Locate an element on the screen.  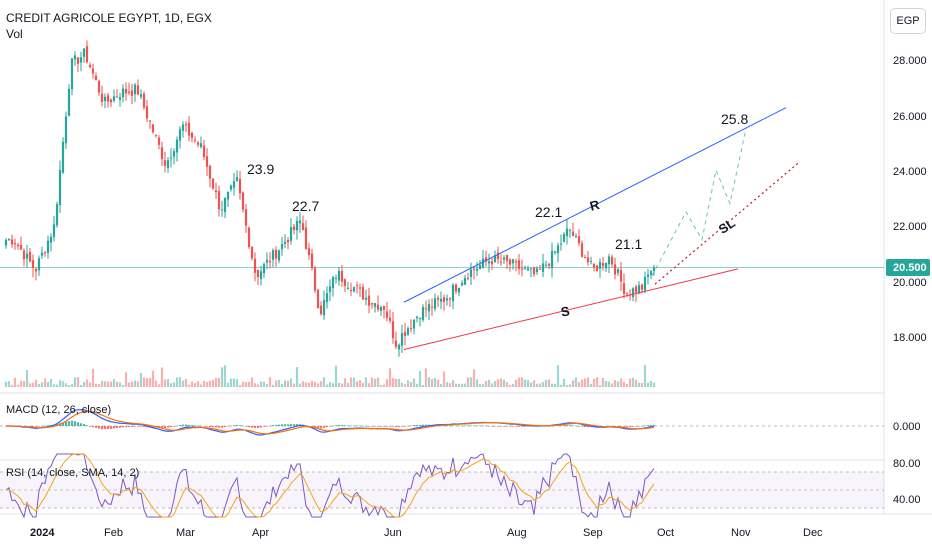
currency-badge: EGP is located at coordinates (908, 21).